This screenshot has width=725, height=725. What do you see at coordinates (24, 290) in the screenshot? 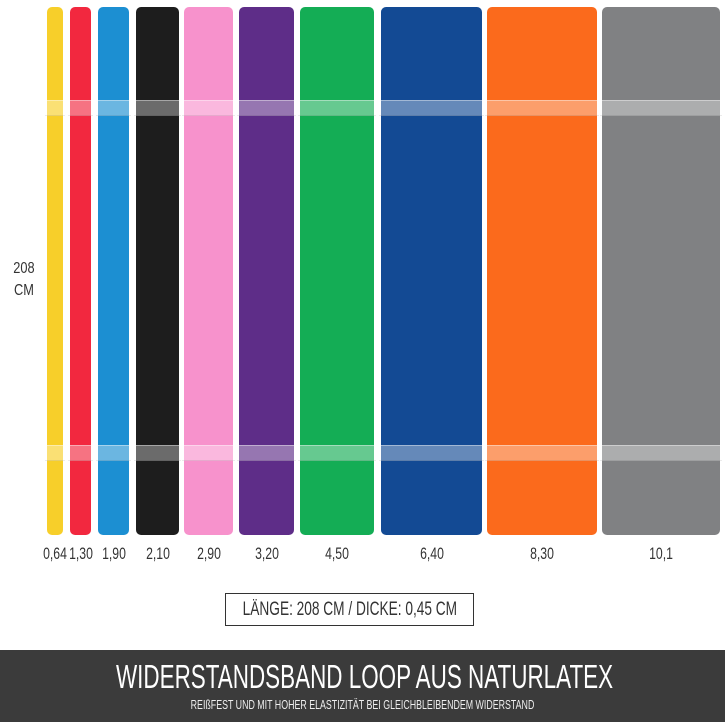
I see `length-unit: CM` at bounding box center [24, 290].